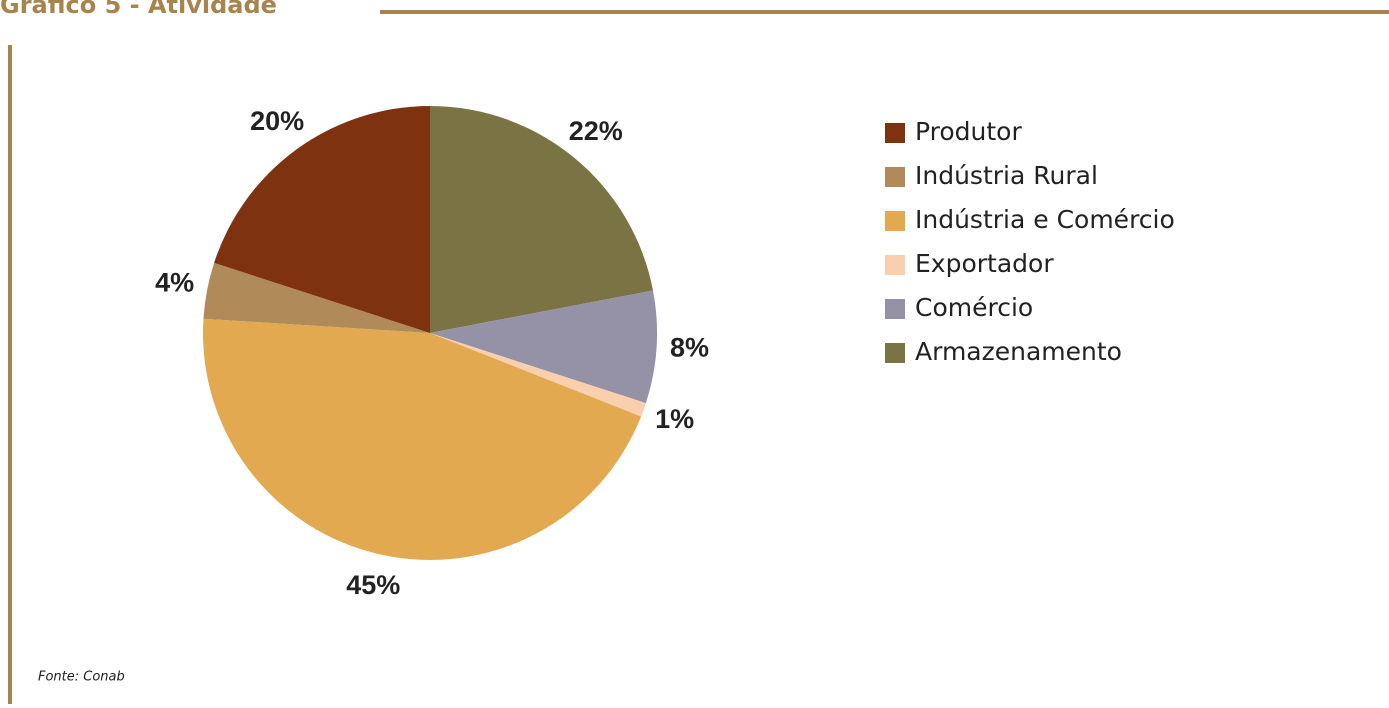  Describe the element at coordinates (373, 585) in the screenshot. I see `slice-label: 45%` at that location.